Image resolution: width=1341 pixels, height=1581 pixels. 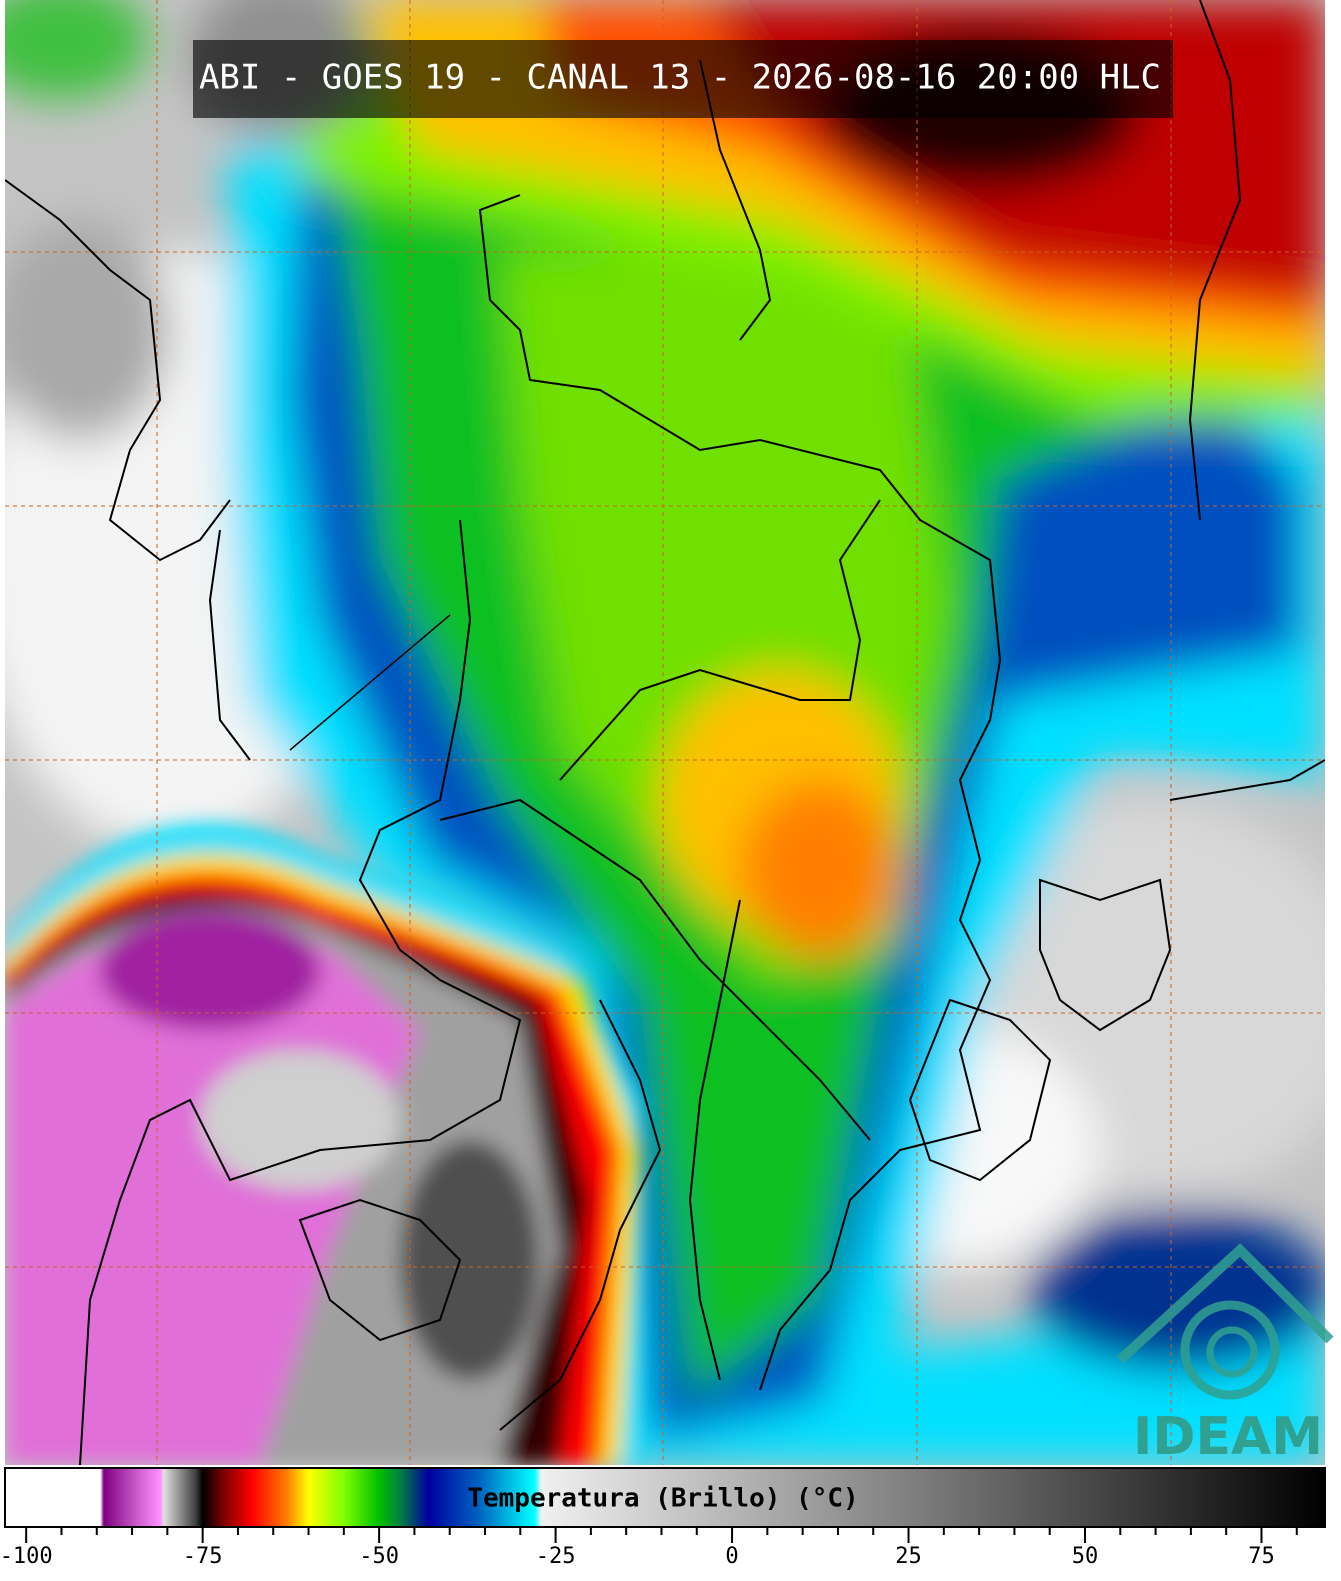 I want to click on tick-label: -25, so click(x=556, y=1556).